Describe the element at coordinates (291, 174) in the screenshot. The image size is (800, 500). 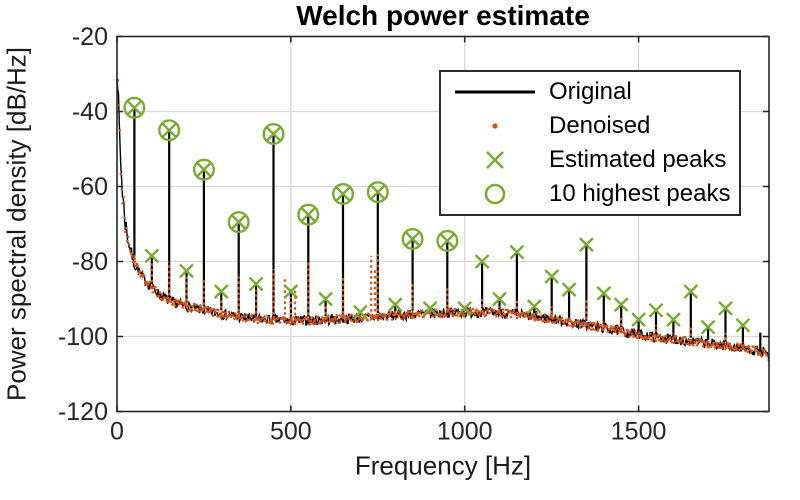
I see `top10-peak-circles` at that location.